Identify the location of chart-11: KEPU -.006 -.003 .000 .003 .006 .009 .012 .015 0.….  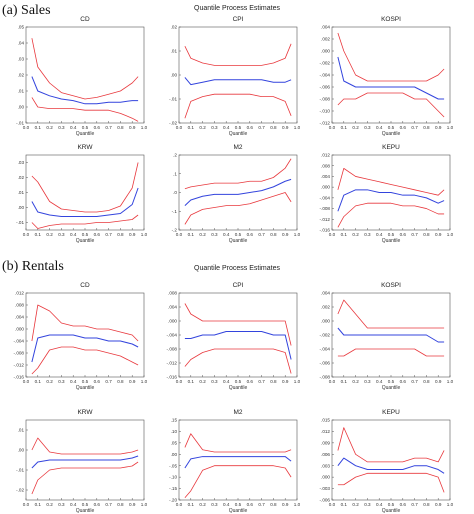
(387, 461).